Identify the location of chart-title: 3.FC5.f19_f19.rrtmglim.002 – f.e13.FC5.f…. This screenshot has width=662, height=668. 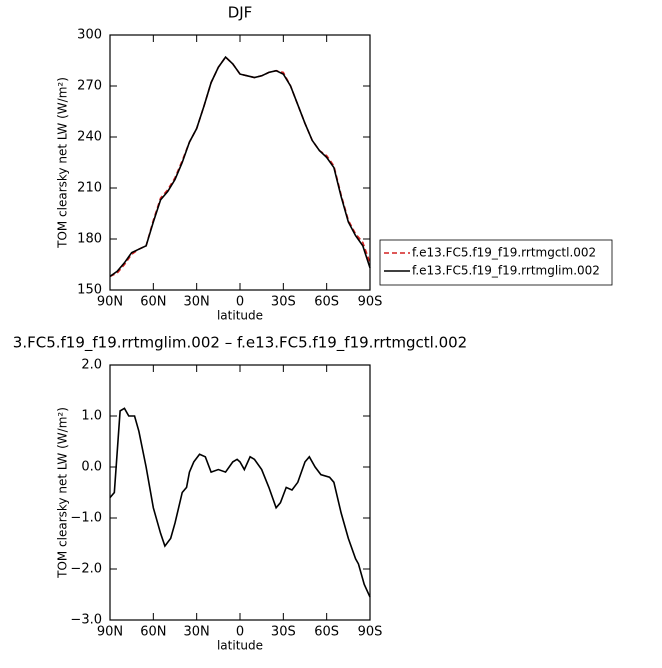
(240, 343).